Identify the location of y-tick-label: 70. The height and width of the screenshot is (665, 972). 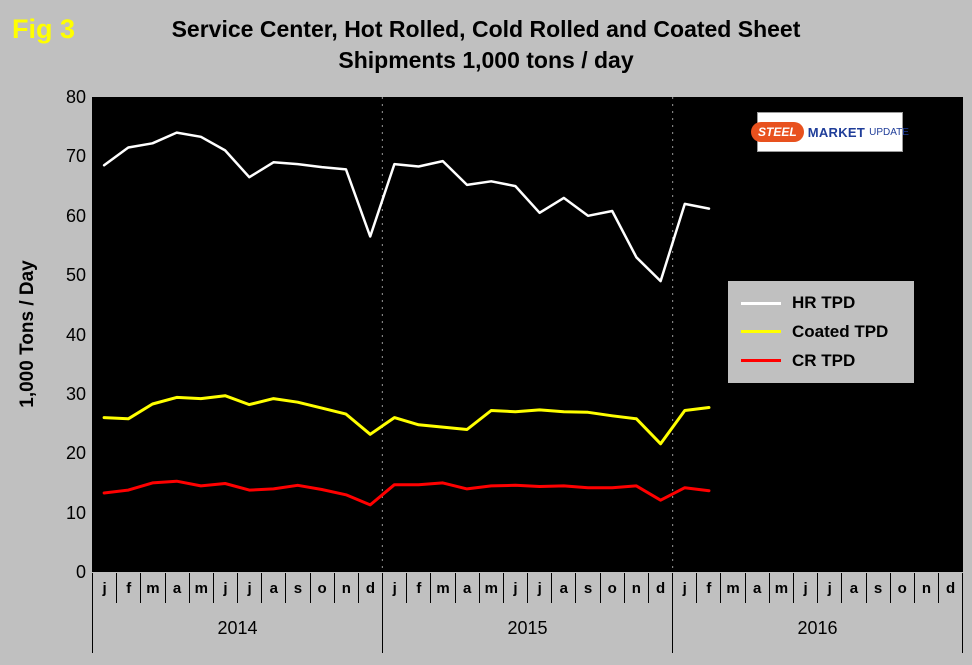
(75, 156).